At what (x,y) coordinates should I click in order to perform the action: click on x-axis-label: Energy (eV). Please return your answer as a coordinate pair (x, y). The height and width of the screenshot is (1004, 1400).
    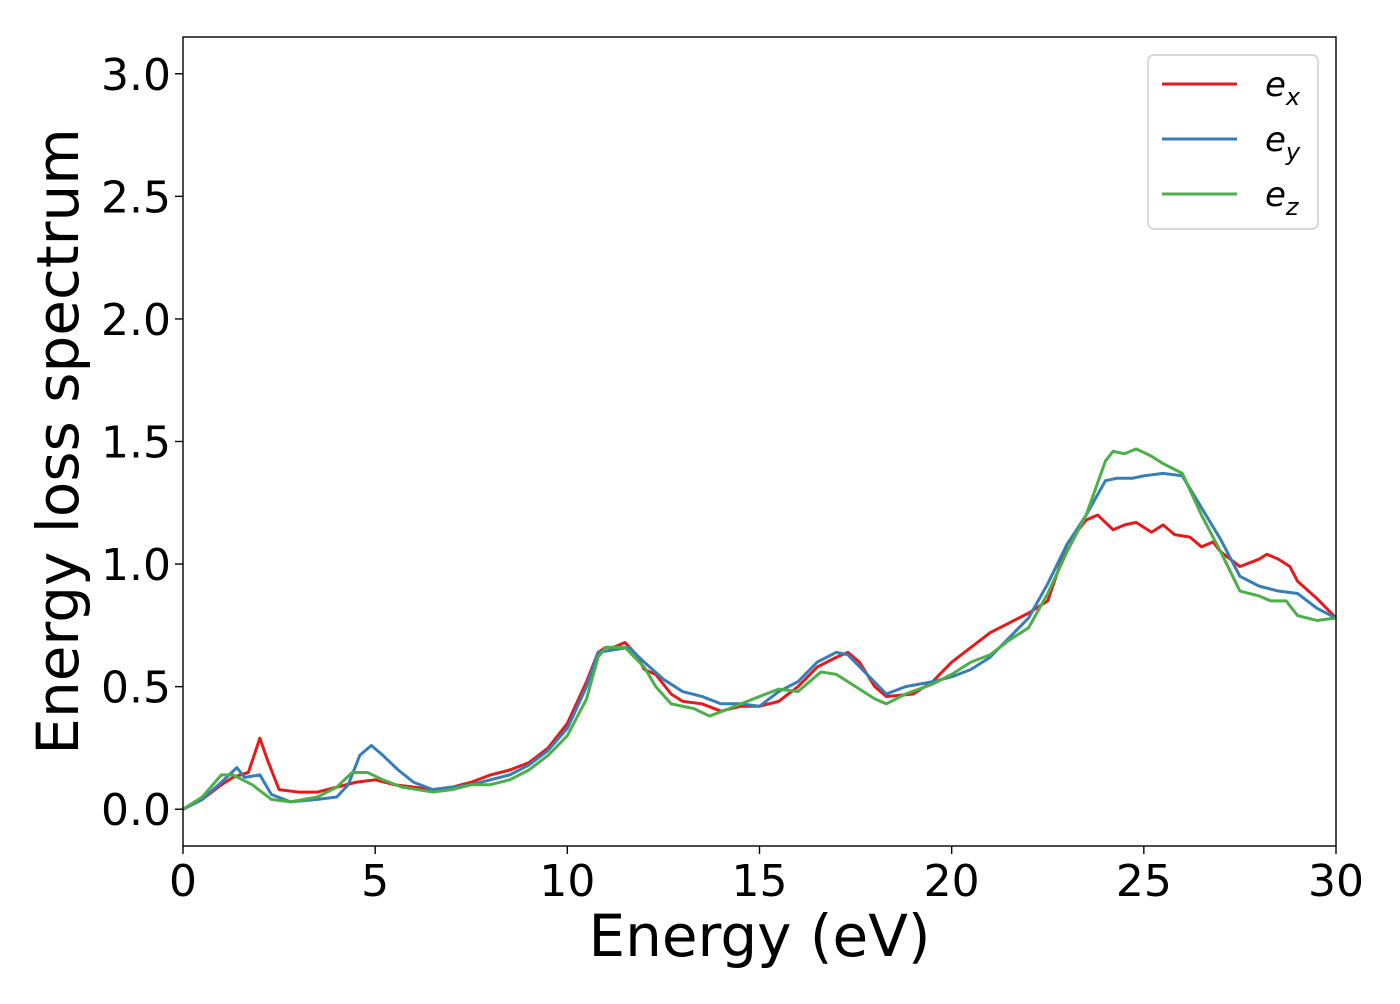
    Looking at the image, I should click on (759, 936).